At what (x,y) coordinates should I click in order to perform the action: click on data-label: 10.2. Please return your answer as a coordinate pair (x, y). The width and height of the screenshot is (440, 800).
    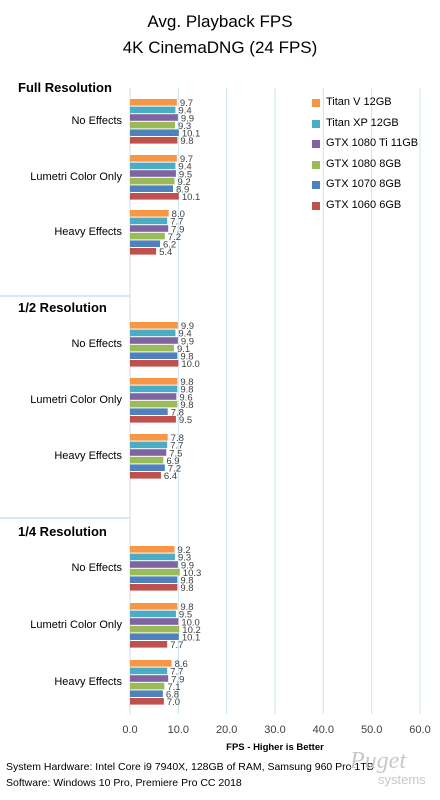
    Looking at the image, I should click on (191, 630).